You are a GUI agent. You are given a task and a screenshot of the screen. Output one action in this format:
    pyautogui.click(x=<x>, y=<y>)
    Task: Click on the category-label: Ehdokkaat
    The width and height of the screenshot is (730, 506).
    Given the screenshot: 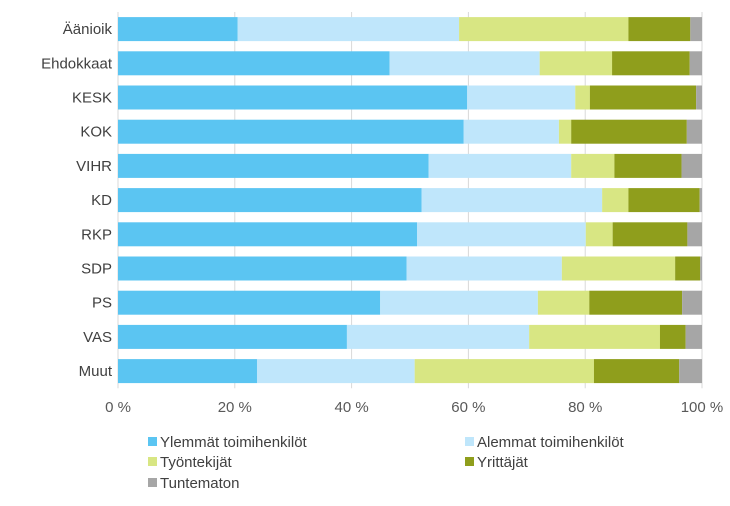 What is the action you would take?
    pyautogui.click(x=77, y=63)
    